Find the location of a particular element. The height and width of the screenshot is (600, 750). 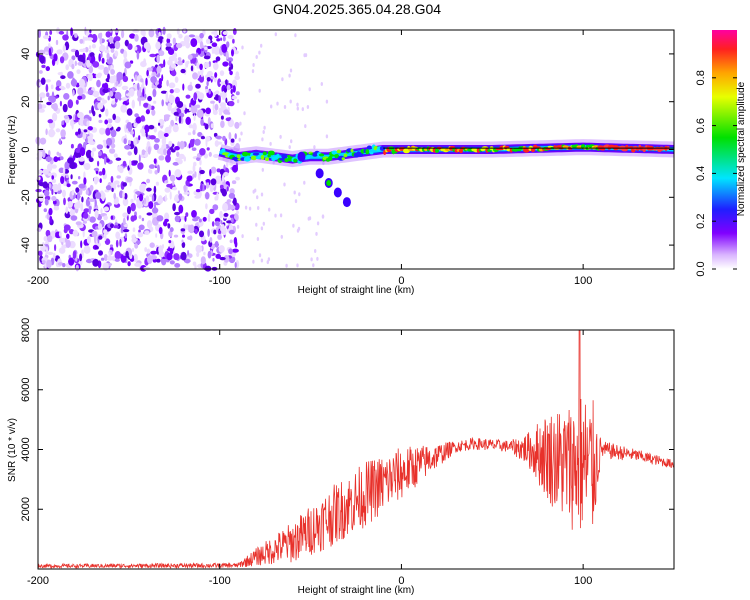

x-tick-label: 0 is located at coordinates (401, 281).